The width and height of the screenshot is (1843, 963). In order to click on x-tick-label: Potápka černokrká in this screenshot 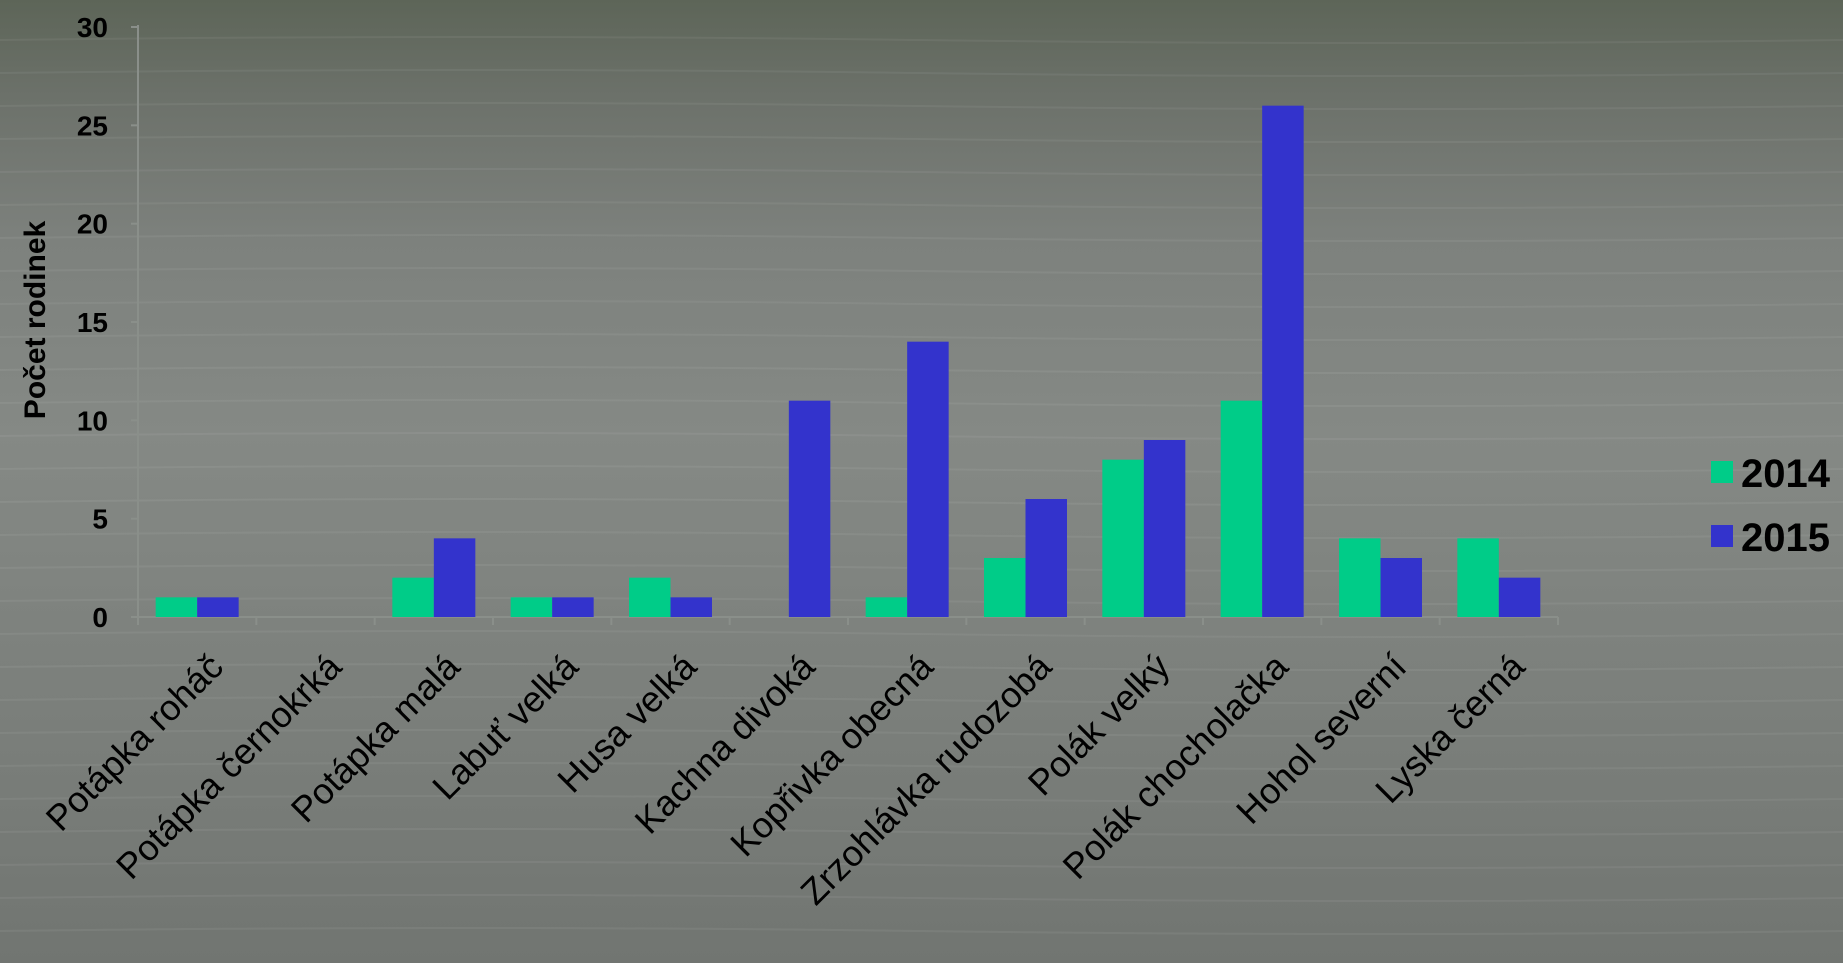, I will do `click(229, 766)`.